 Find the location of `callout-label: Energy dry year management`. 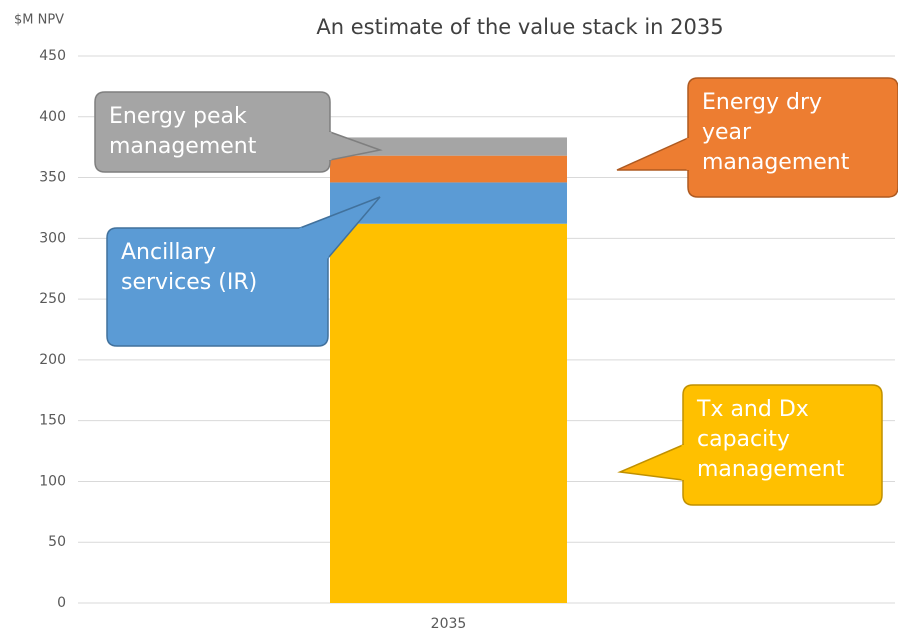

callout-label: Energy dry year management is located at coordinates (776, 132).